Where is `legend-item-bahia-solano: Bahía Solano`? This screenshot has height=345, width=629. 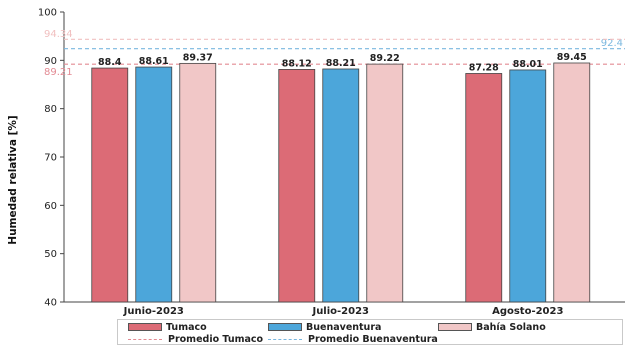
legend-item-bahia-solano: Bahía Solano is located at coordinates (492, 327).